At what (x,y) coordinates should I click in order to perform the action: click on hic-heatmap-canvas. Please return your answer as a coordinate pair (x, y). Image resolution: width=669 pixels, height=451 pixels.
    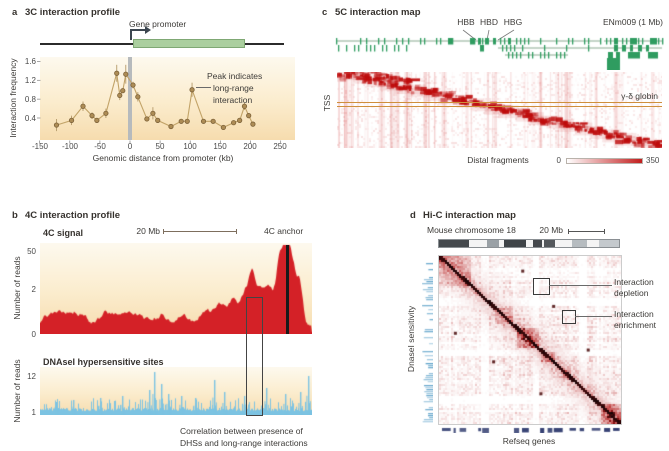
    Looking at the image, I should click on (530, 340).